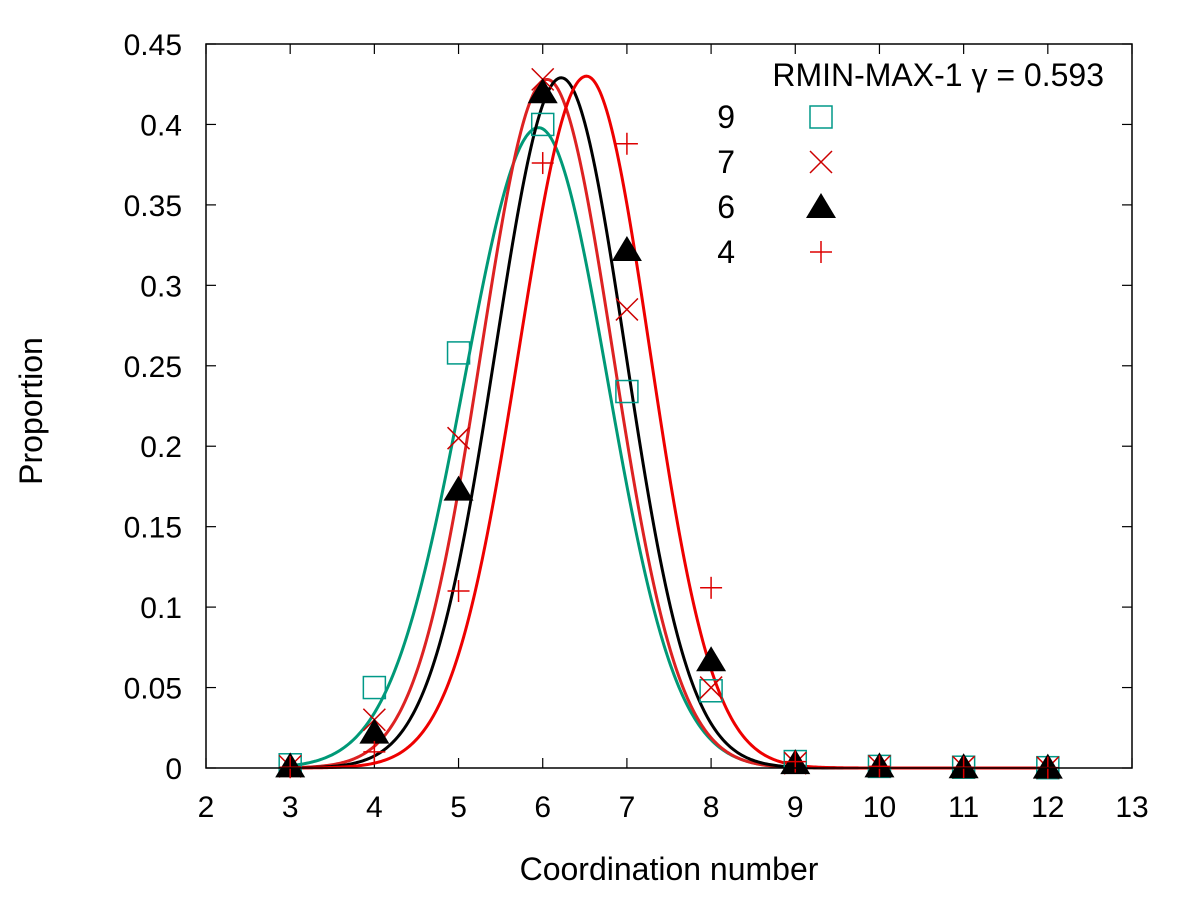 The image size is (1200, 900). What do you see at coordinates (374, 807) in the screenshot?
I see `x-tick-label: 4` at bounding box center [374, 807].